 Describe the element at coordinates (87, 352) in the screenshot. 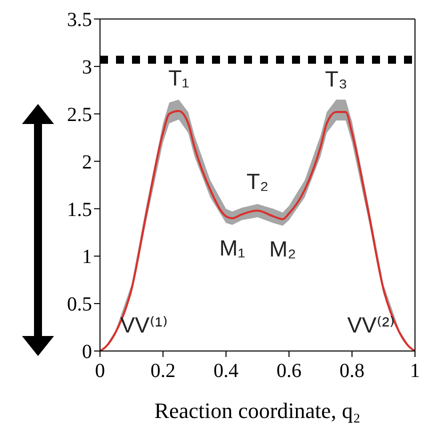

I see `y-tick-label: 0` at that location.